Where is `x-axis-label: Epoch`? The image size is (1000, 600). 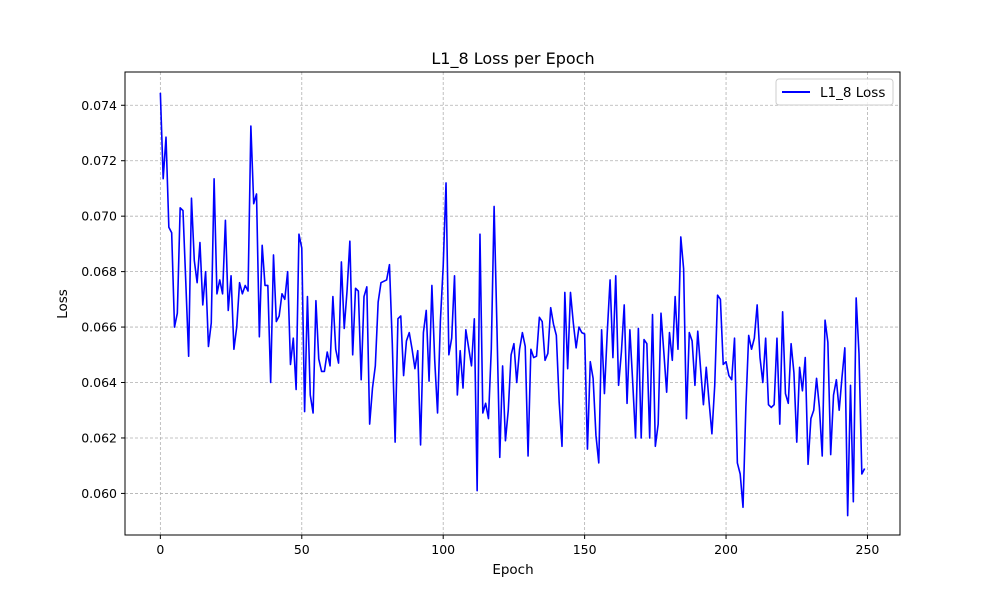
x-axis-label: Epoch is located at coordinates (512, 570).